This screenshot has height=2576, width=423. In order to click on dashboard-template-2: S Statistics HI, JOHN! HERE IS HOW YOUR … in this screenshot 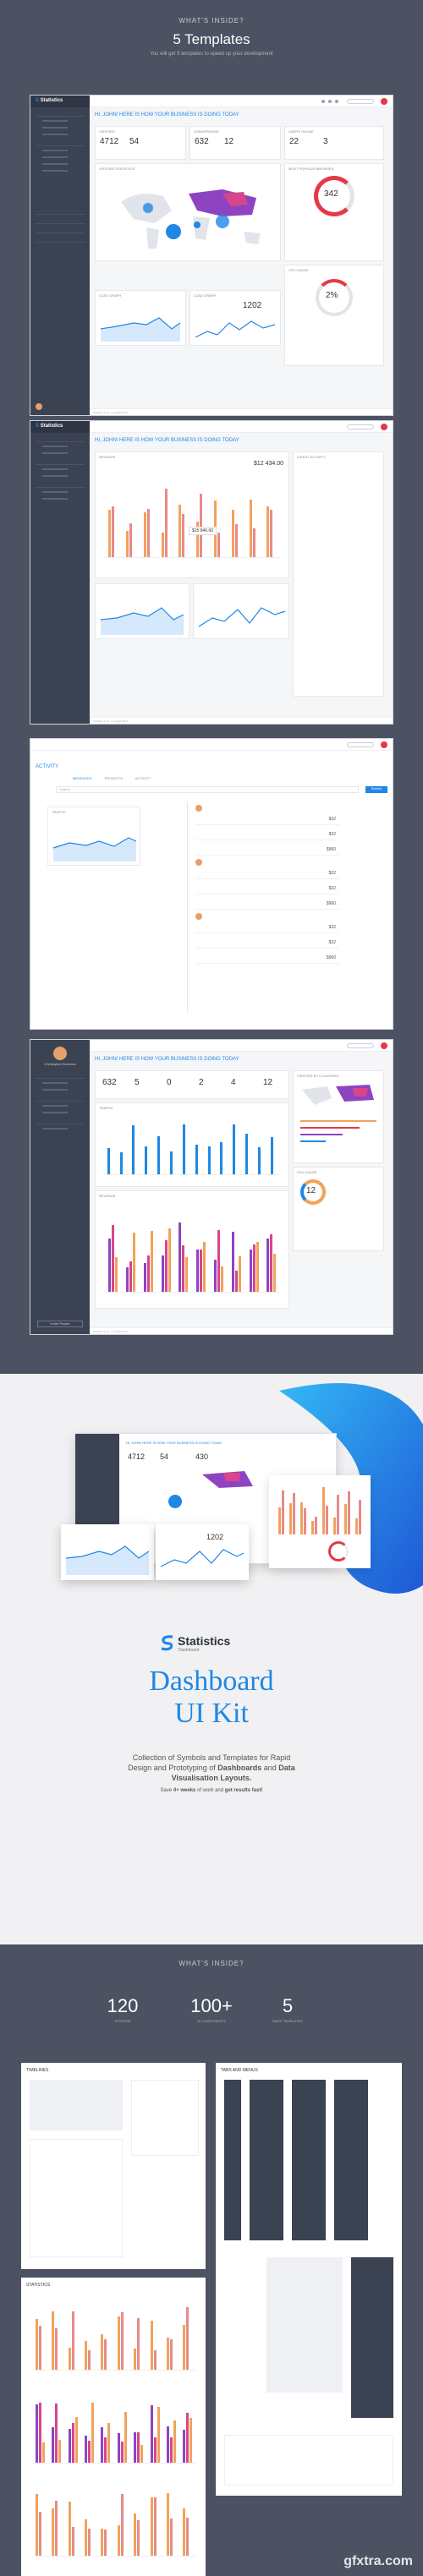, I will do `click(211, 572)`.